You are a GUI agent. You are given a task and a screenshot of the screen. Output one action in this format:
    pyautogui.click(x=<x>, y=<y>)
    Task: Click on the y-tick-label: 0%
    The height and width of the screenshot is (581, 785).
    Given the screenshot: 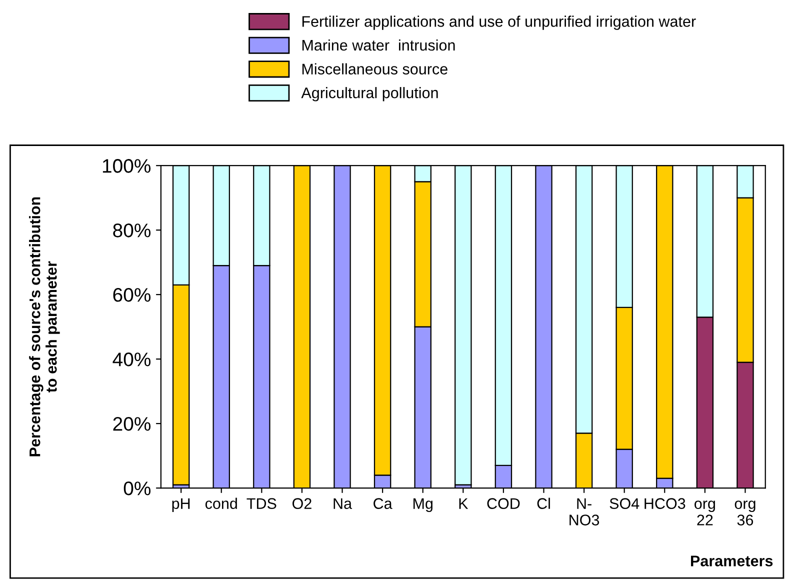 What is the action you would take?
    pyautogui.click(x=137, y=489)
    